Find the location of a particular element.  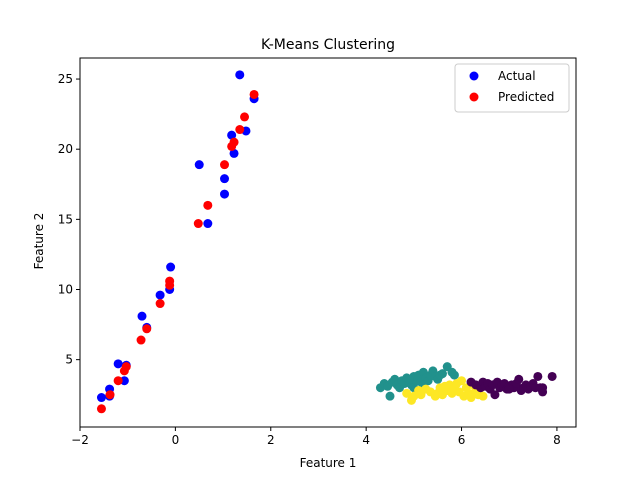

x-tick-label: 4 is located at coordinates (366, 440).